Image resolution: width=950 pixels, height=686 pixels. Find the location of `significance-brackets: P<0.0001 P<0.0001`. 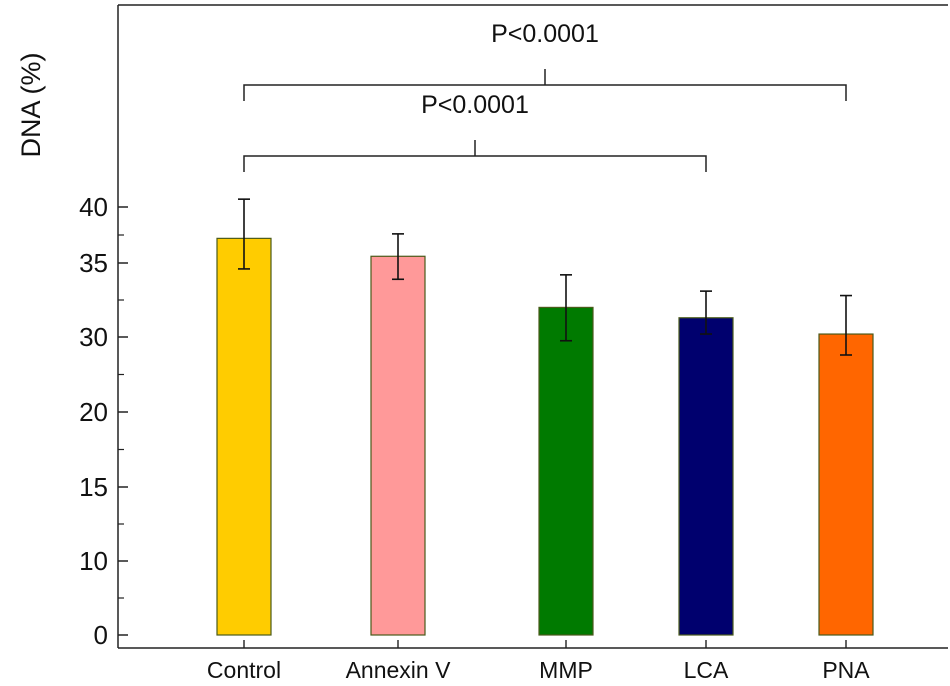

significance-brackets: P<0.0001 P<0.0001 is located at coordinates (545, 96).